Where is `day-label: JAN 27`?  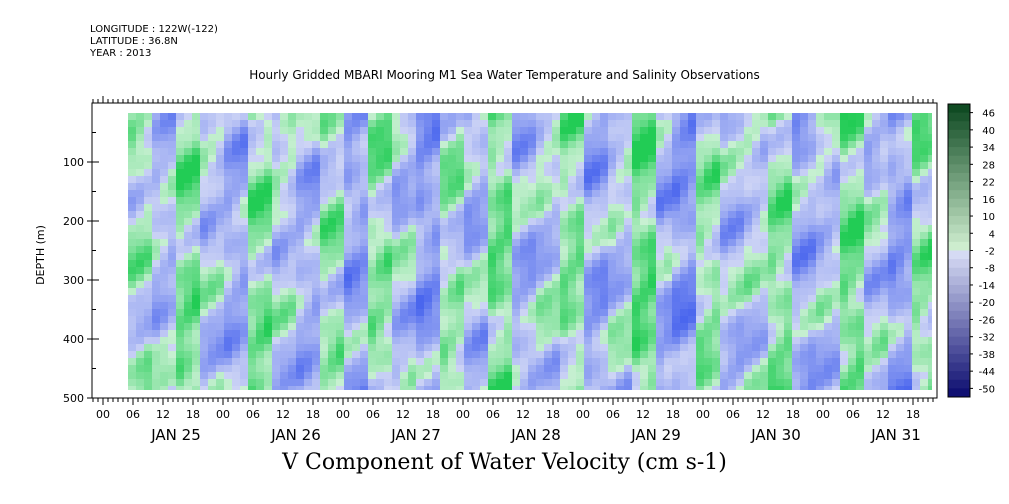
day-label: JAN 27 is located at coordinates (415, 435).